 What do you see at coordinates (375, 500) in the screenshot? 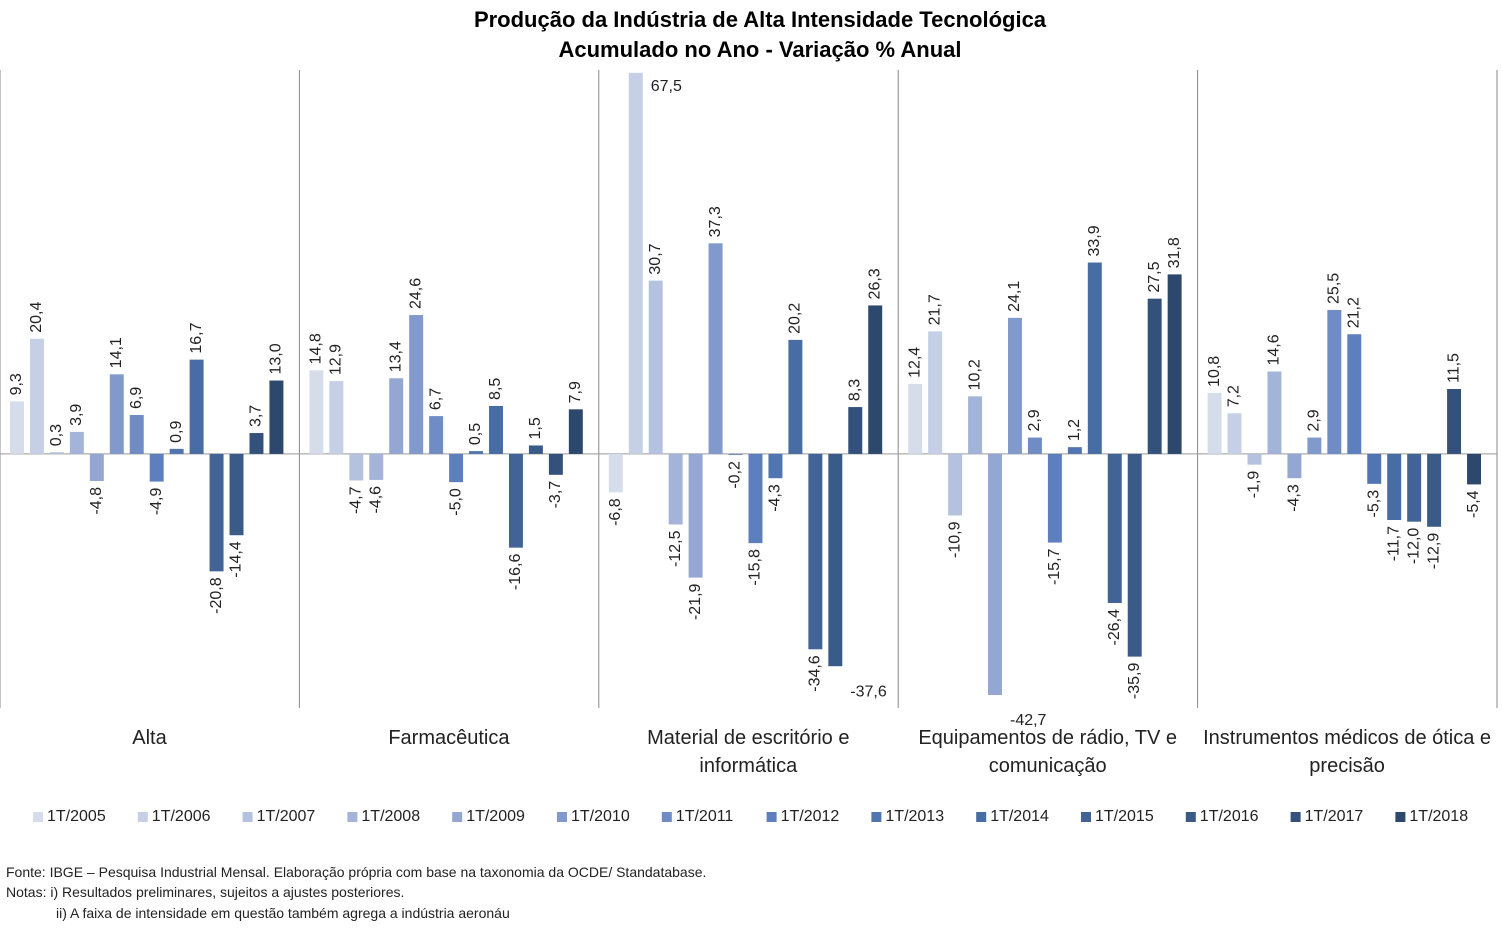
I see `data-label: -4,6` at bounding box center [375, 500].